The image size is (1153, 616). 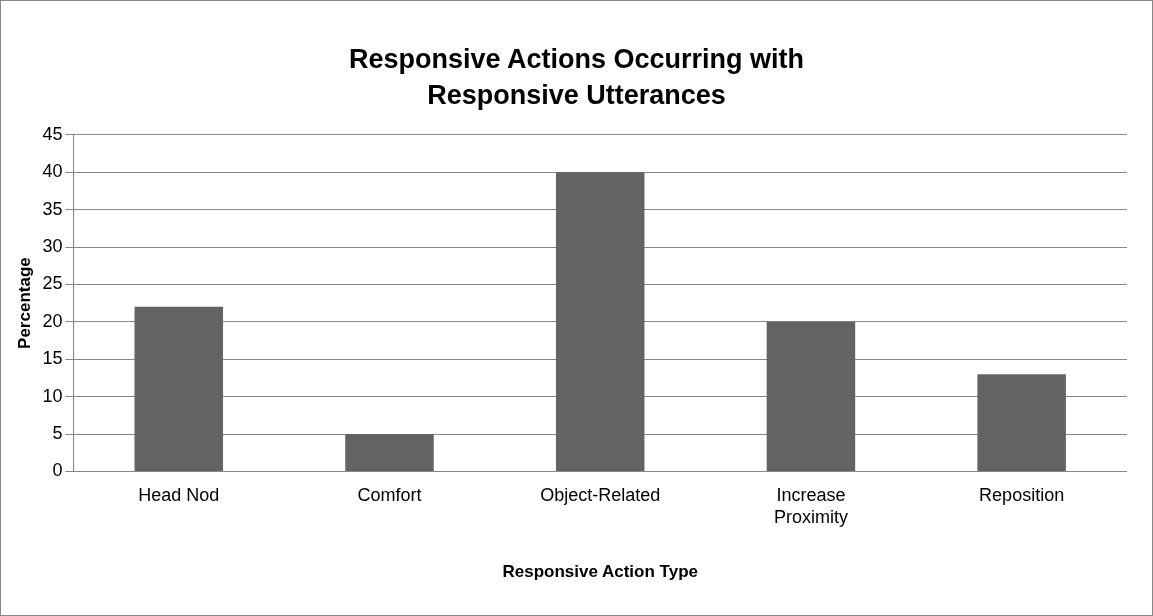 What do you see at coordinates (600, 495) in the screenshot?
I see `x-tick-label: Object-Related` at bounding box center [600, 495].